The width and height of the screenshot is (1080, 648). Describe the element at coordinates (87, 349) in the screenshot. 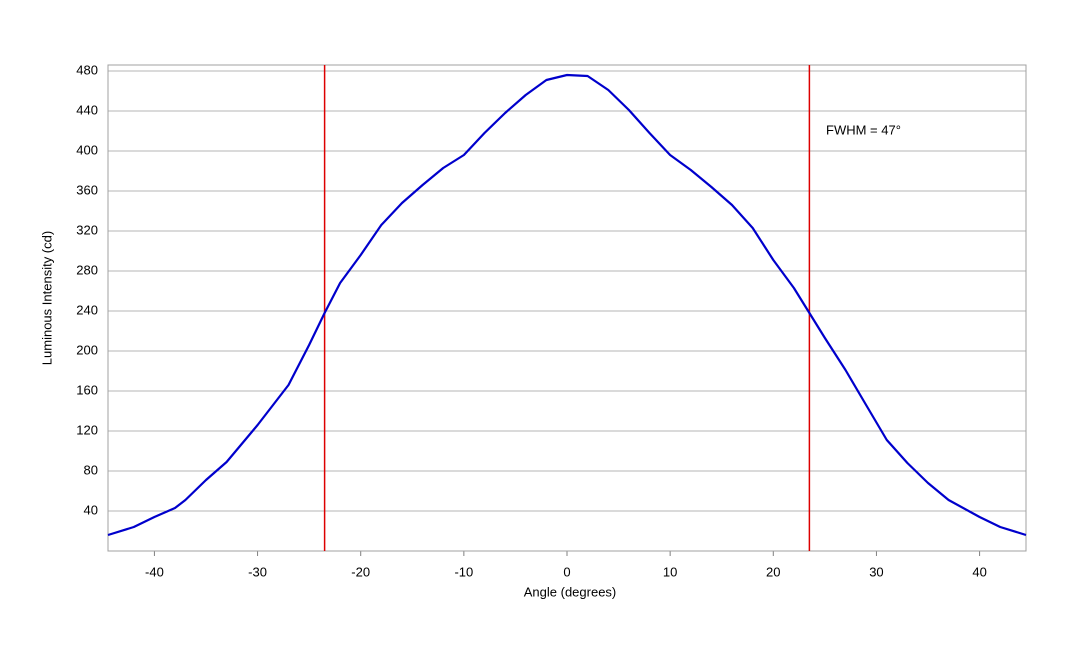

I see `y-tick-label: 200` at that location.